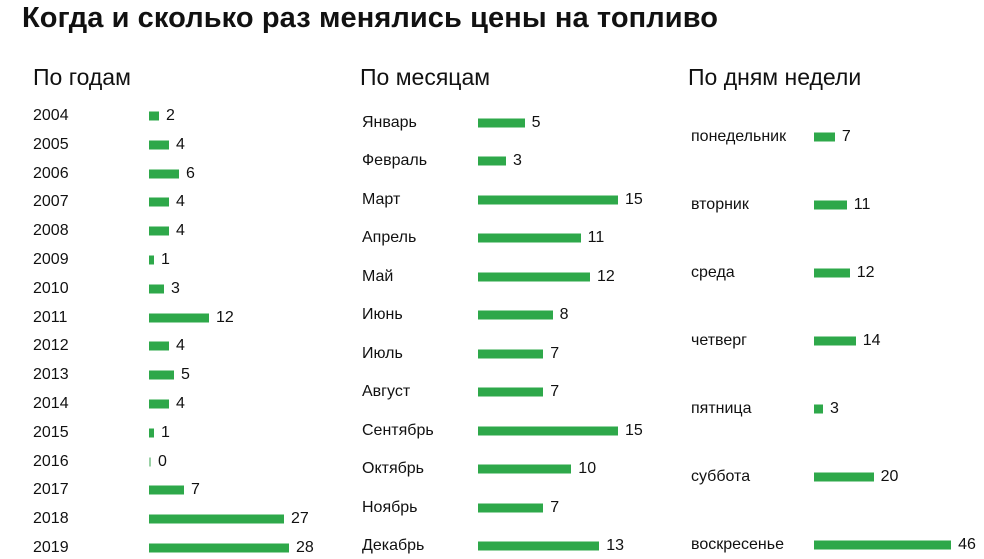 The image size is (984, 559). Describe the element at coordinates (382, 353) in the screenshot. I see `category-label: Июль` at that location.